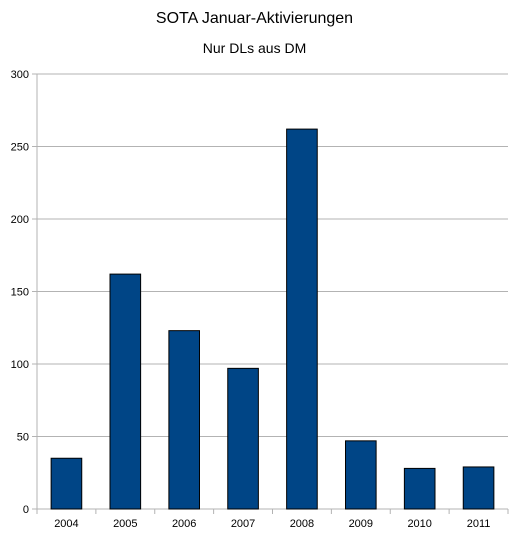 The height and width of the screenshot is (540, 509). I want to click on x-tick-label: 2008, so click(302, 524).